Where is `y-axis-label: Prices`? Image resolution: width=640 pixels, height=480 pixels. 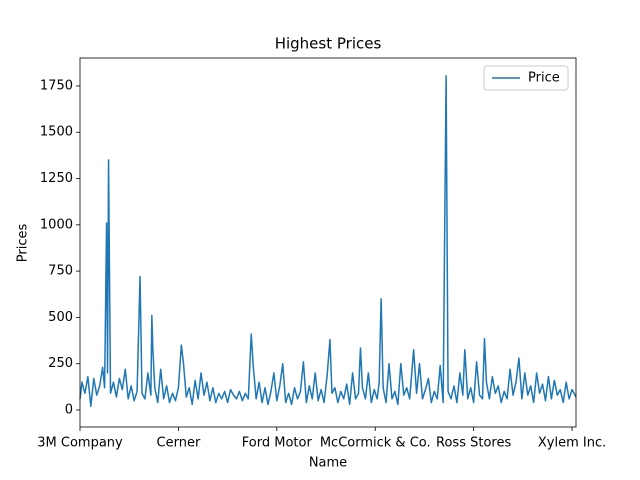
y-axis-label: Prices is located at coordinates (23, 243).